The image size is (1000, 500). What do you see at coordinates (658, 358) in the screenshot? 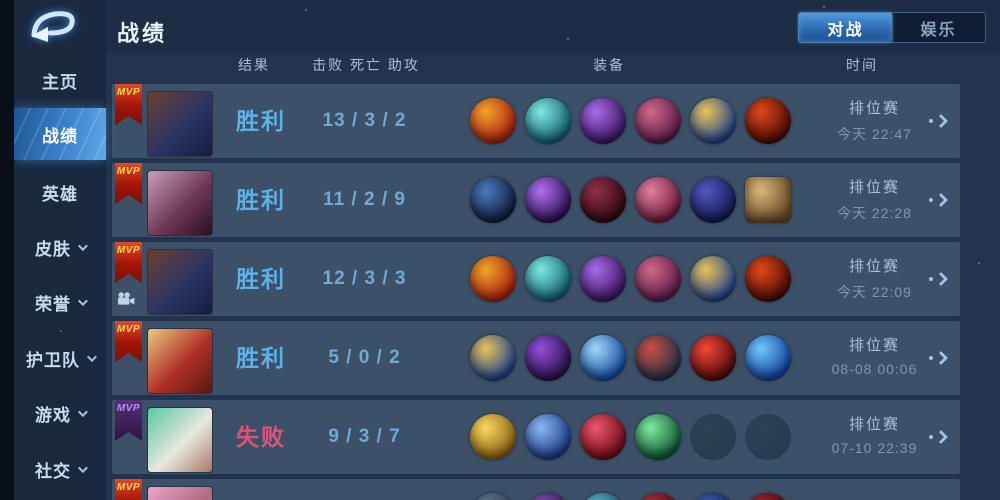
I see `item-red-boots` at bounding box center [658, 358].